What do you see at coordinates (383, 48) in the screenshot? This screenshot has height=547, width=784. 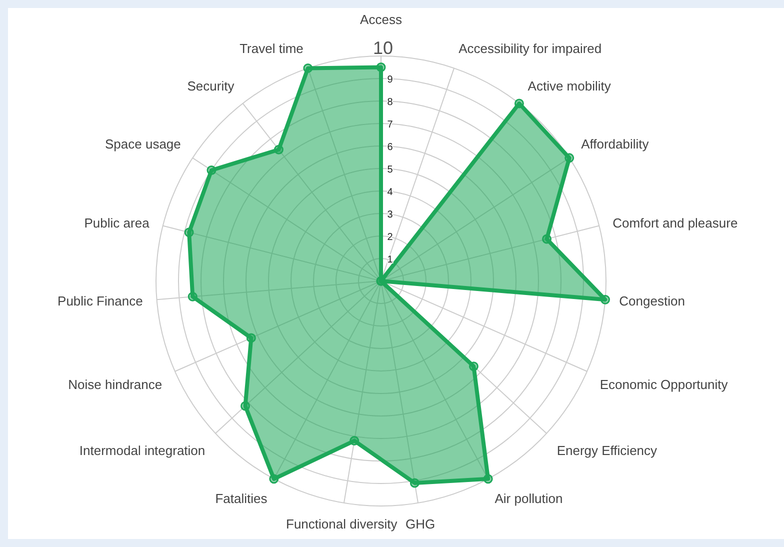 I see `y-tick-label: 10` at bounding box center [383, 48].